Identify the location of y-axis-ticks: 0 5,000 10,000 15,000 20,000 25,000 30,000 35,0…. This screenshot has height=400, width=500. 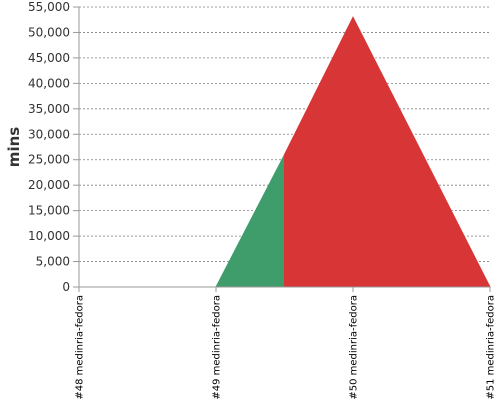
(53, 147).